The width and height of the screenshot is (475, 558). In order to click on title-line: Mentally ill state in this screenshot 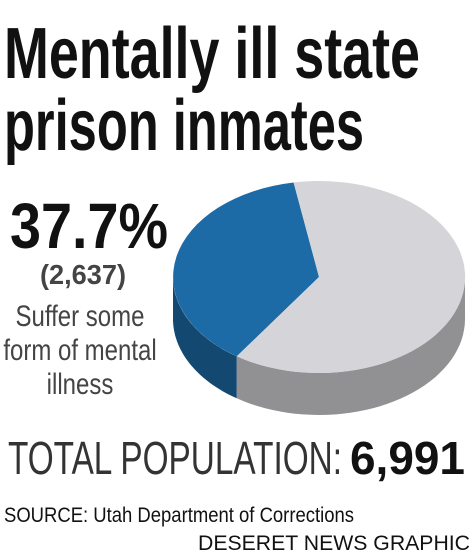, I will do `click(212, 54)`.